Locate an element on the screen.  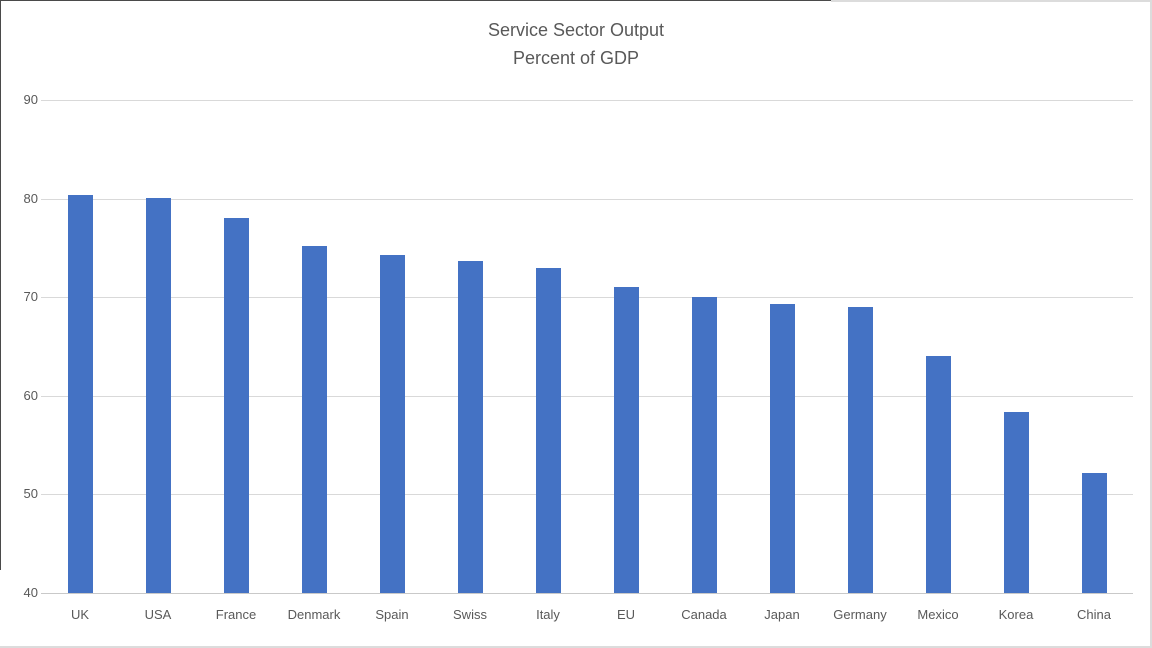
bar-korea is located at coordinates (1016, 502).